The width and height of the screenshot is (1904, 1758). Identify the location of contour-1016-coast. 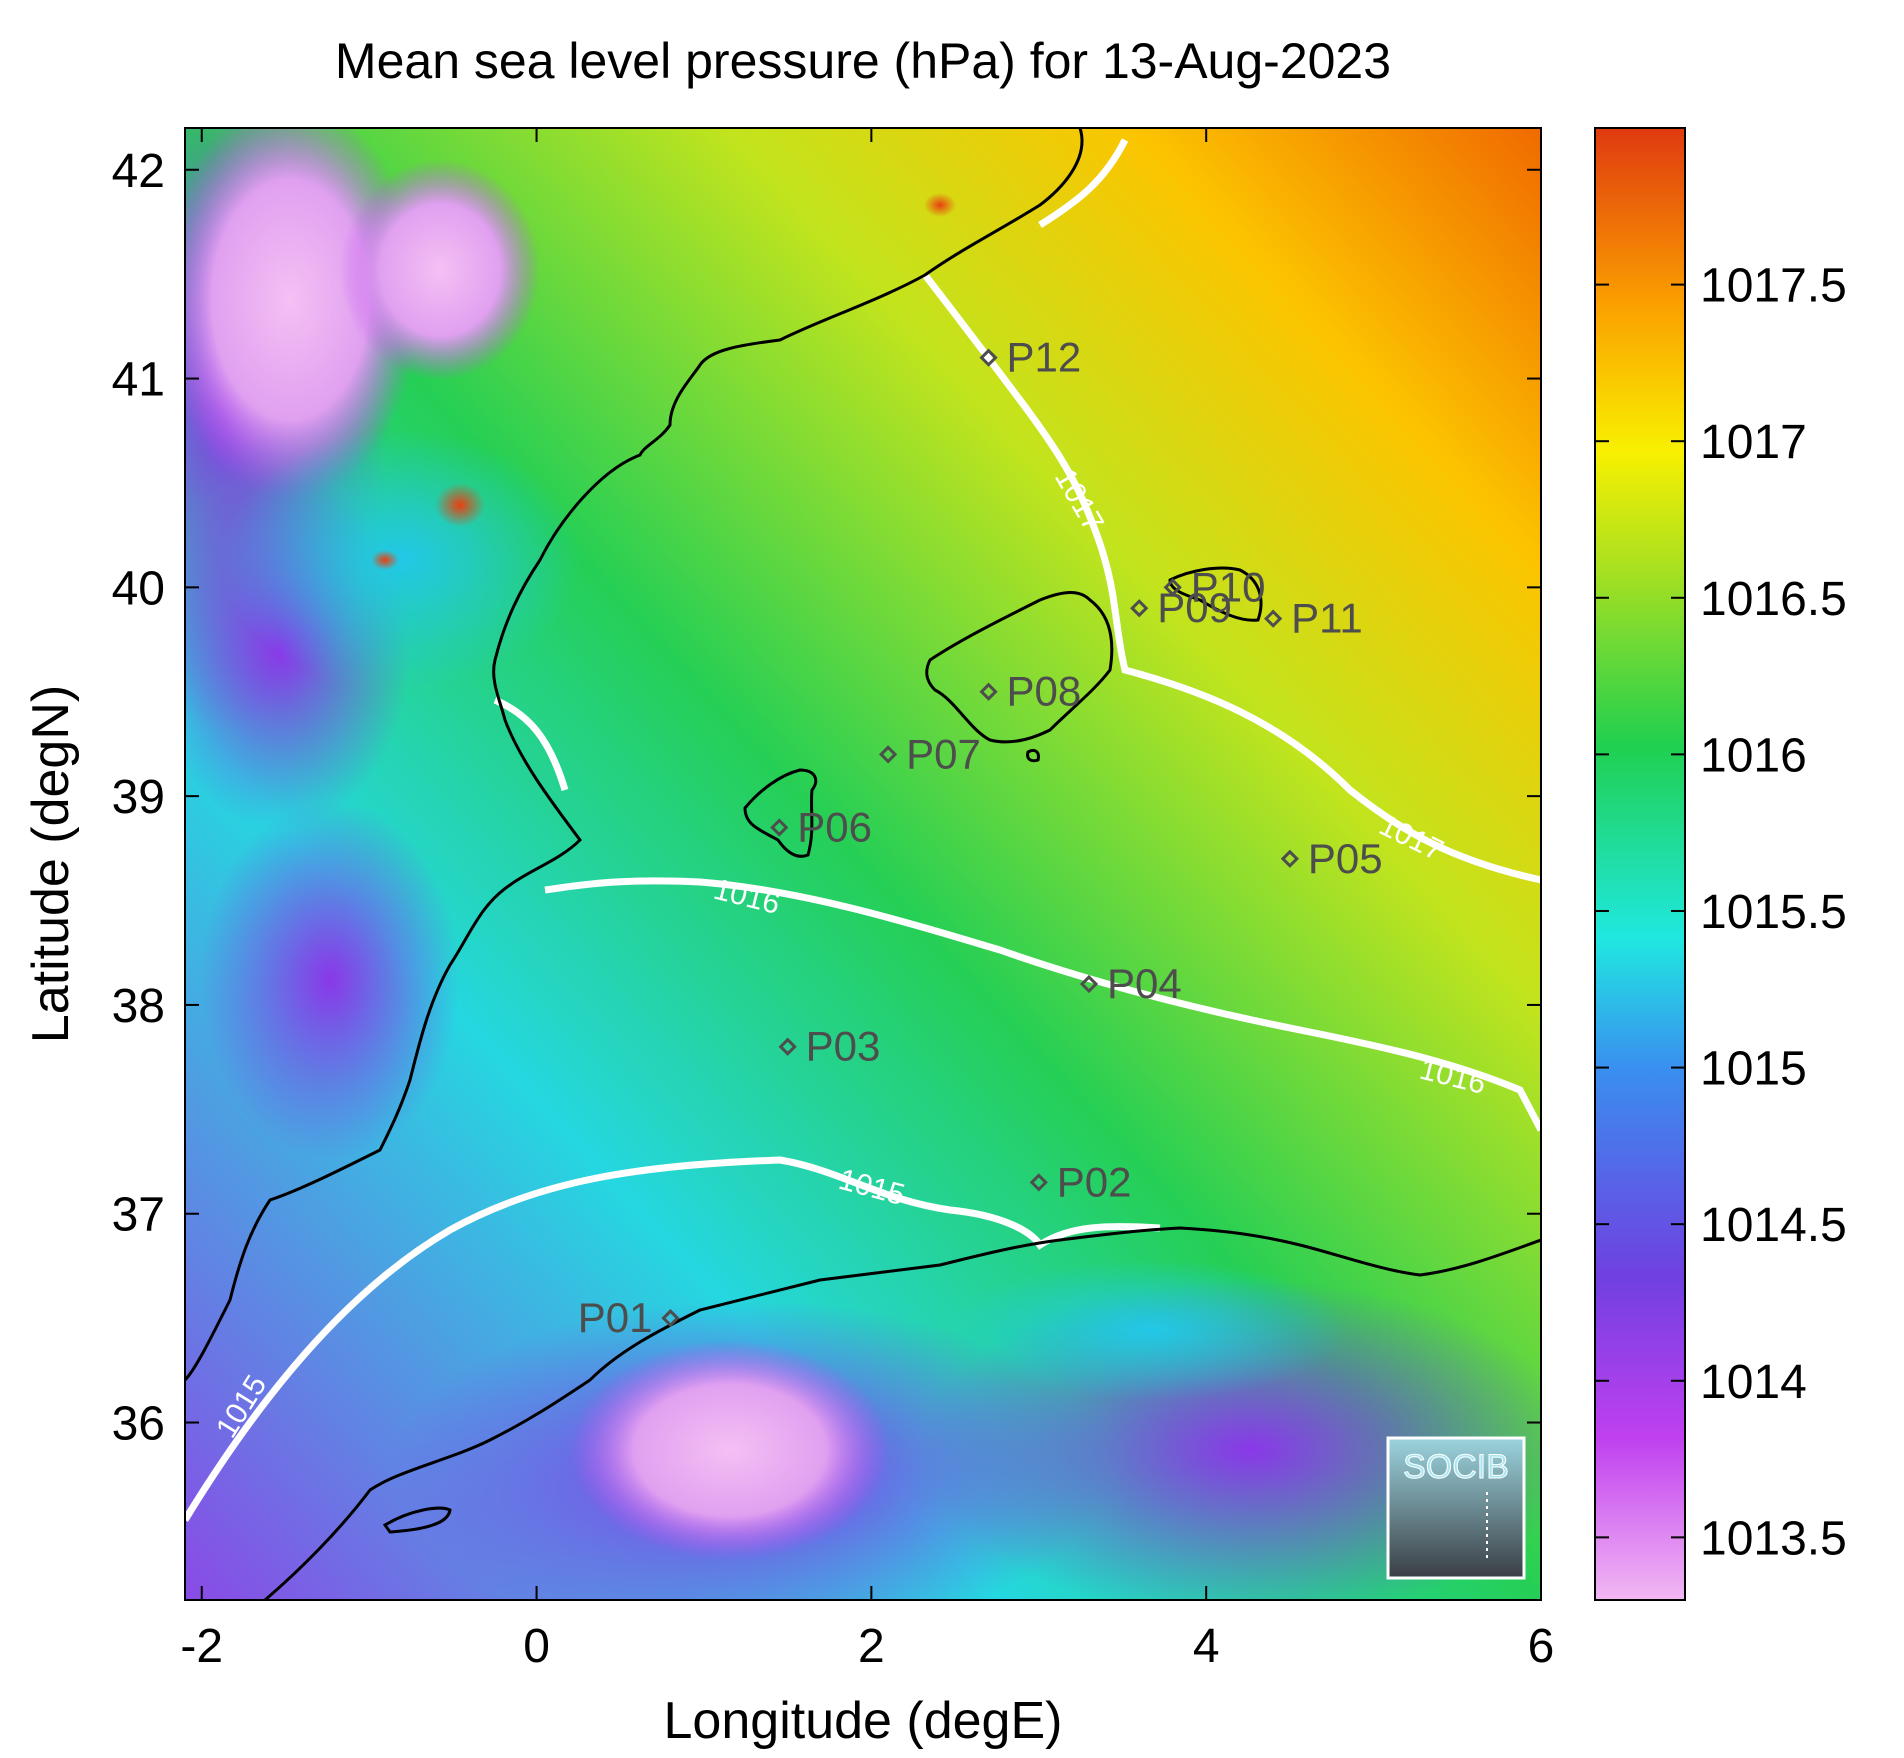
(531, 744).